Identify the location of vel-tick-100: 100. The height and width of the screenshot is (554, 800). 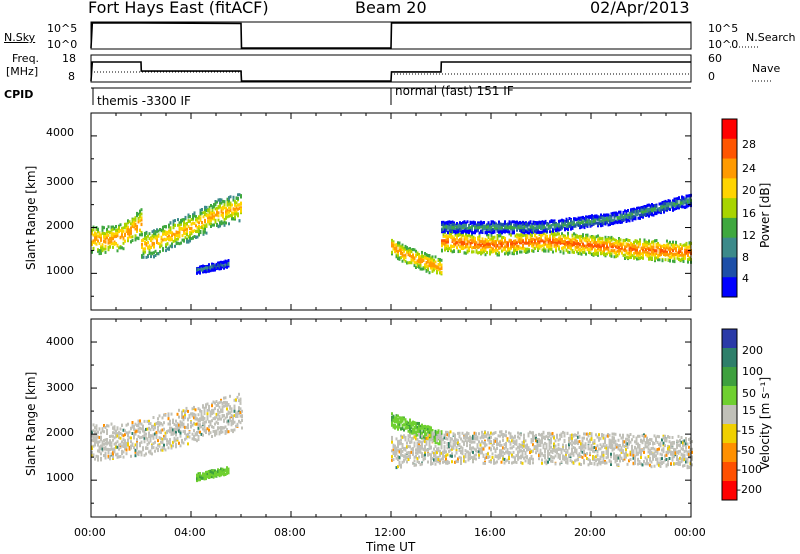
(752, 371).